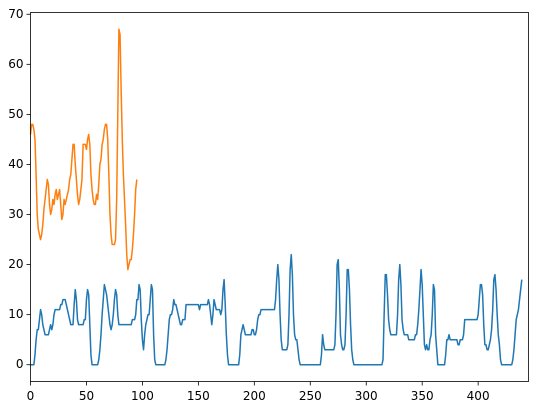 The height and width of the screenshot is (415, 545). I want to click on y-tick-label: 0, so click(20, 364).